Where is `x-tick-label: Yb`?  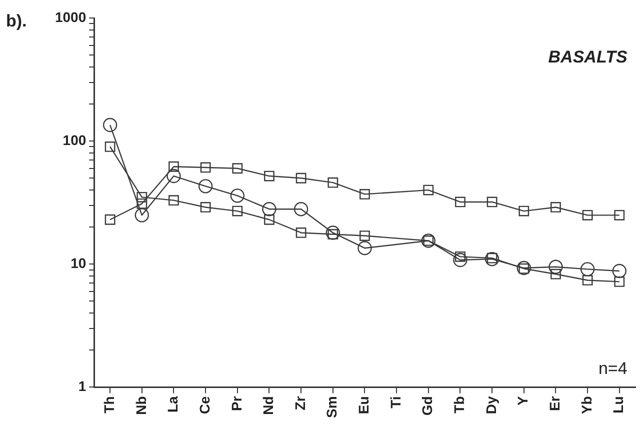
x-tick-label: Yb is located at coordinates (586, 405).